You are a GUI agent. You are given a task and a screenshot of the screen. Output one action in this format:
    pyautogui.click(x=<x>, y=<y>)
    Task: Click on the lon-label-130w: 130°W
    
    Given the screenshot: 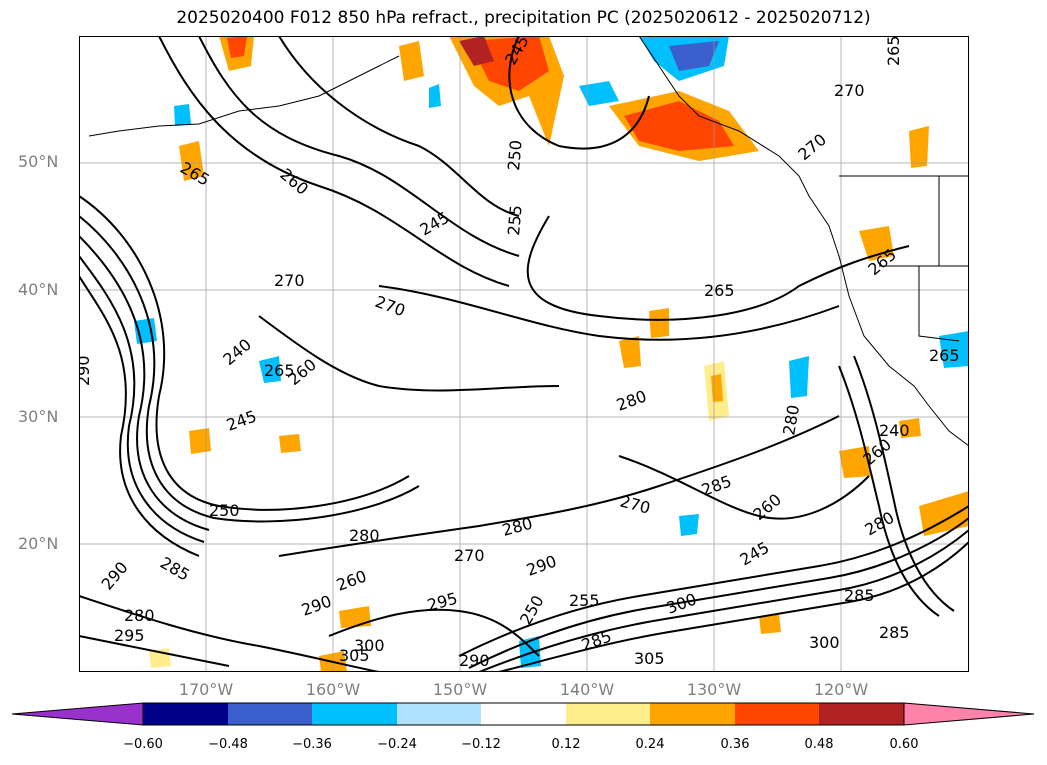 What is the action you would take?
    pyautogui.click(x=714, y=689)
    